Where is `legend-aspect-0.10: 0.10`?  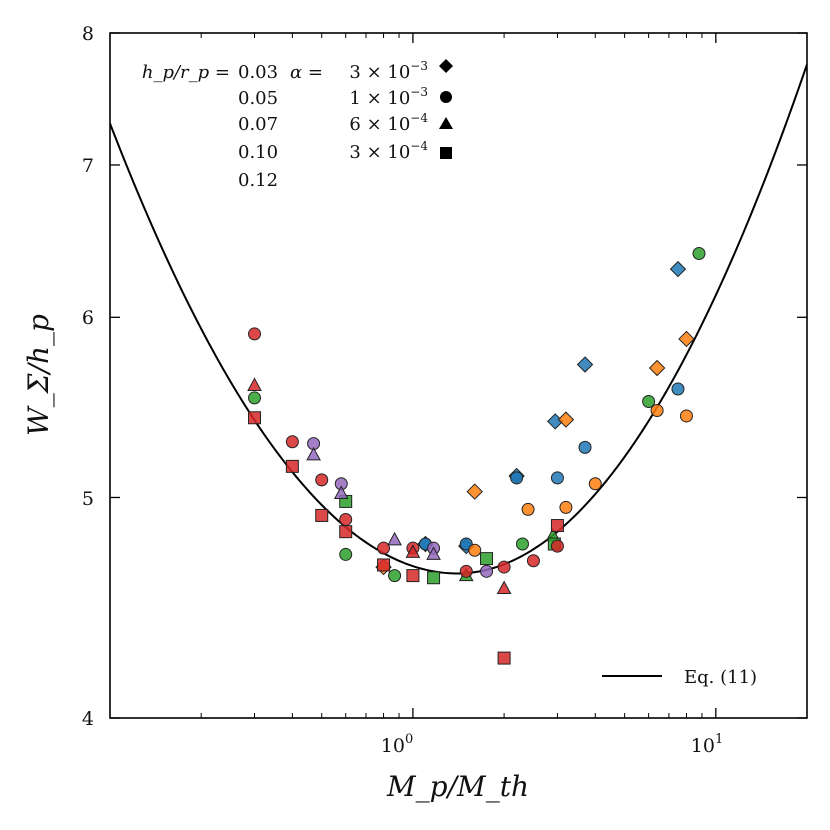
legend-aspect-0.10: 0.10 is located at coordinates (258, 152).